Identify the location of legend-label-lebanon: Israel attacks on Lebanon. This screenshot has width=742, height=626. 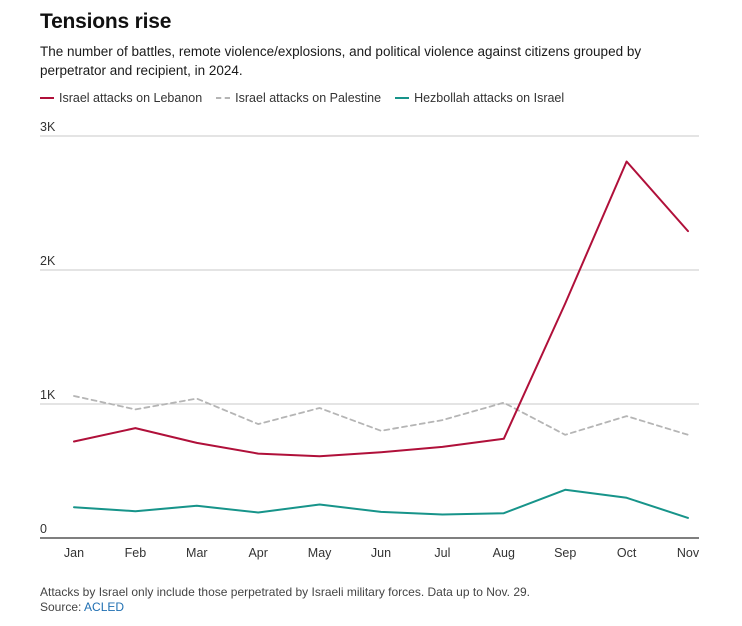
(131, 98).